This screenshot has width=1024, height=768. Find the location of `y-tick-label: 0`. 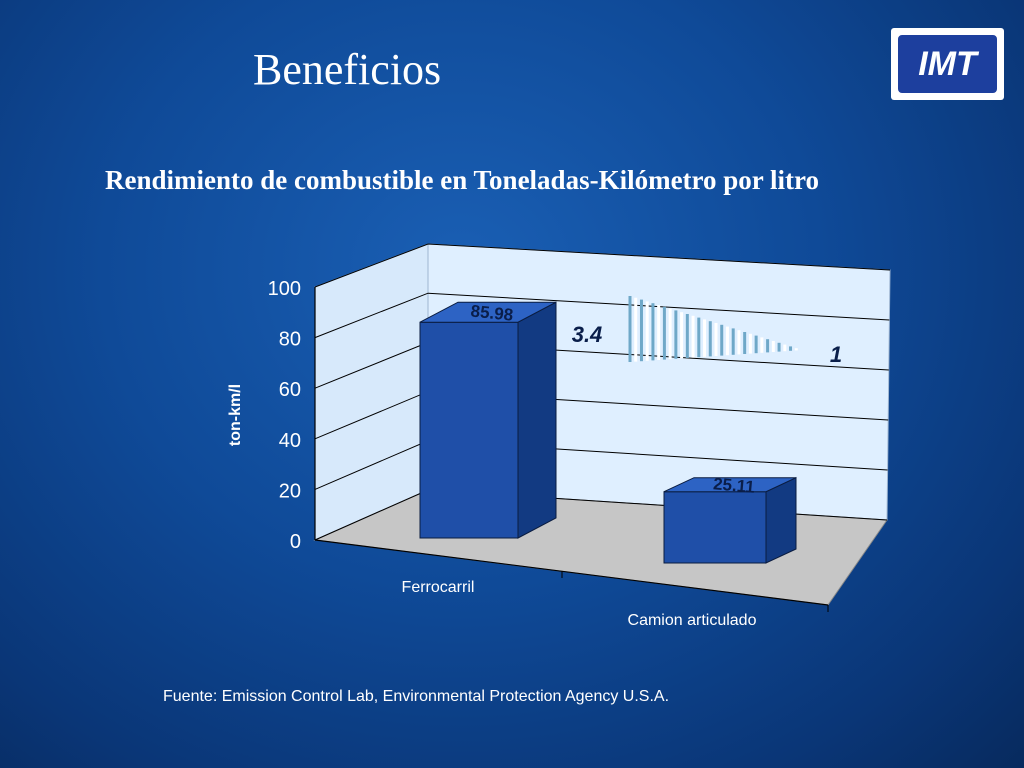

y-tick-label: 0 is located at coordinates (295, 542).